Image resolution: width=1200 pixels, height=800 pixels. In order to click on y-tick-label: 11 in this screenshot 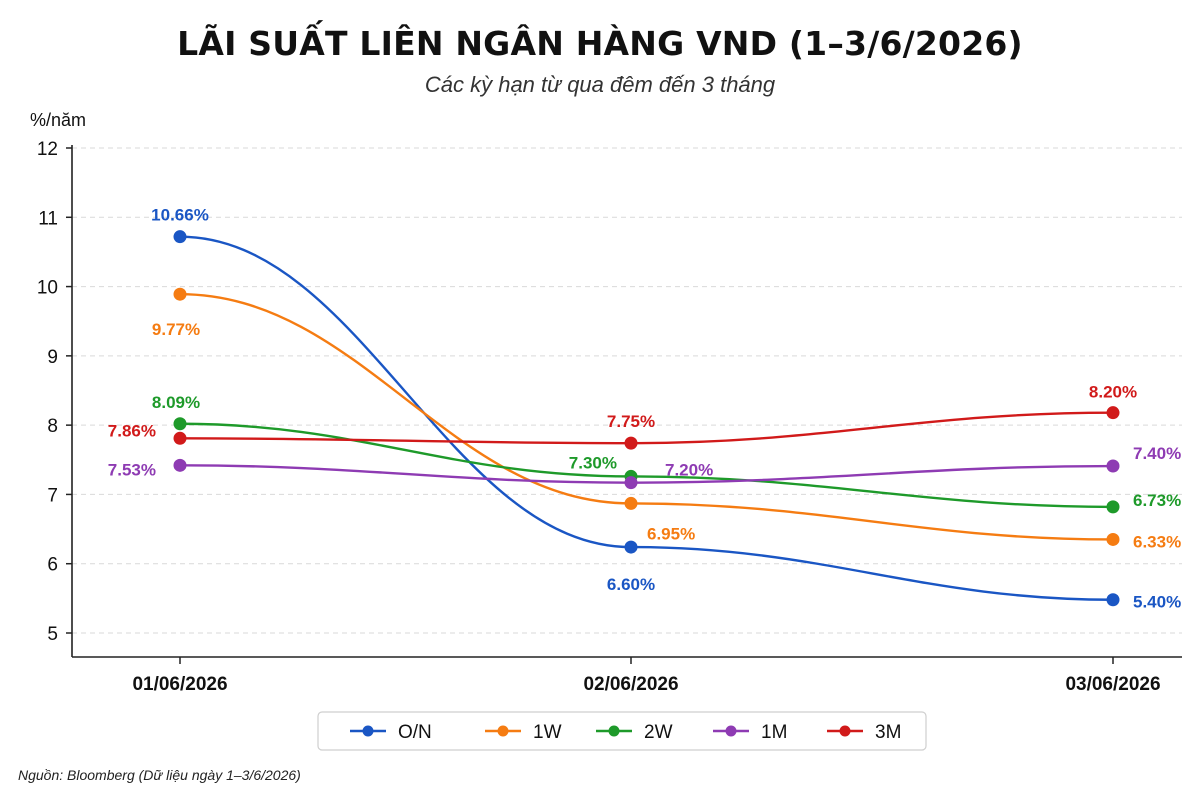, I will do `click(48, 218)`.